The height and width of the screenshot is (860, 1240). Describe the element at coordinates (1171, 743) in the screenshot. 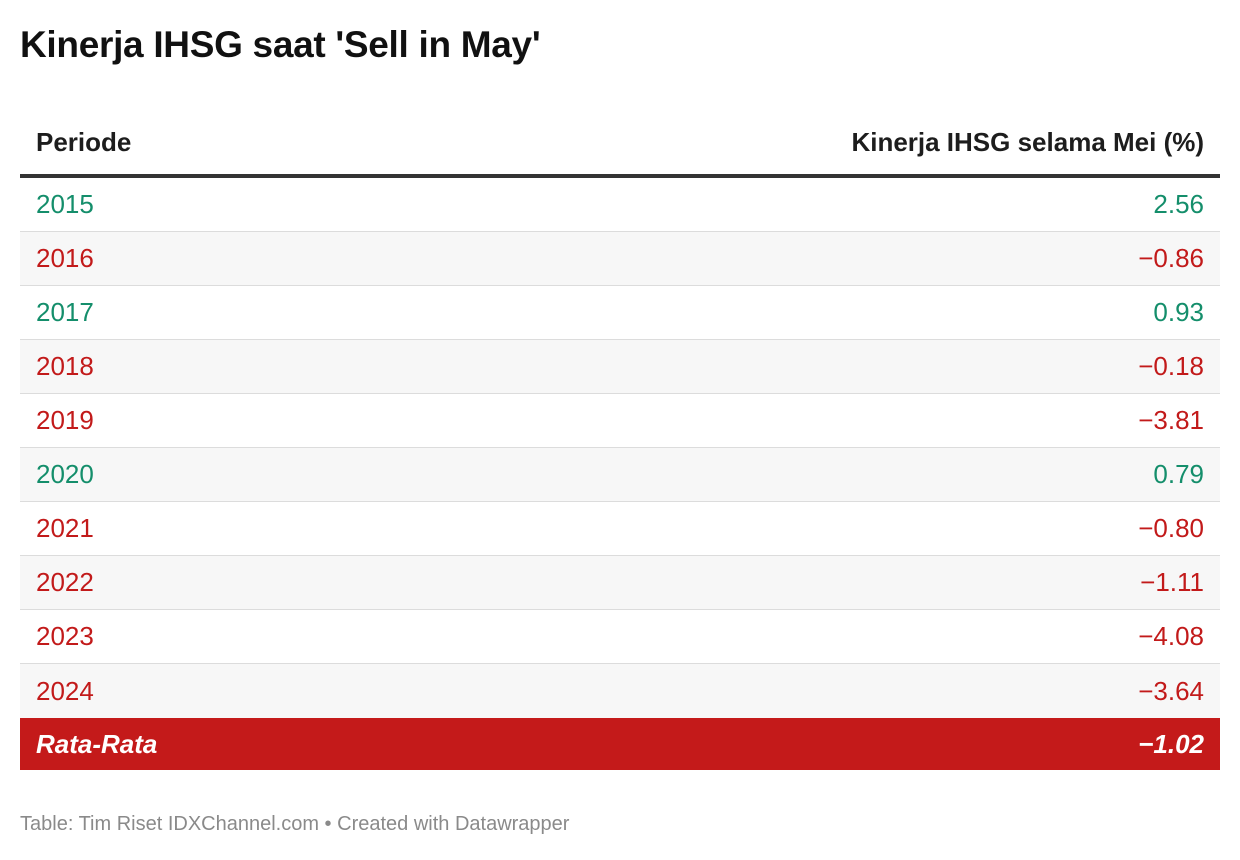

I see `total-value: −1.02` at that location.